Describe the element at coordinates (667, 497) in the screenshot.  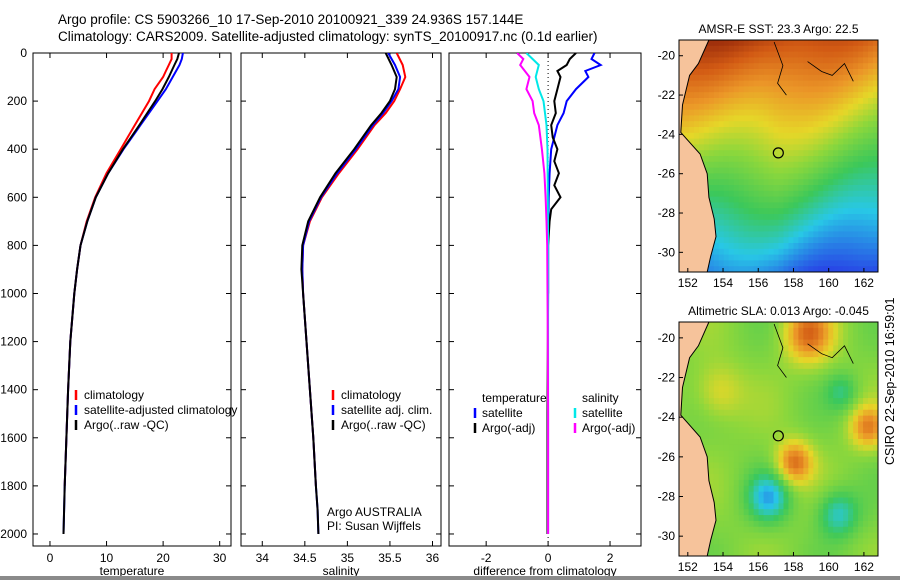
I see `y-tick-label: -28` at that location.